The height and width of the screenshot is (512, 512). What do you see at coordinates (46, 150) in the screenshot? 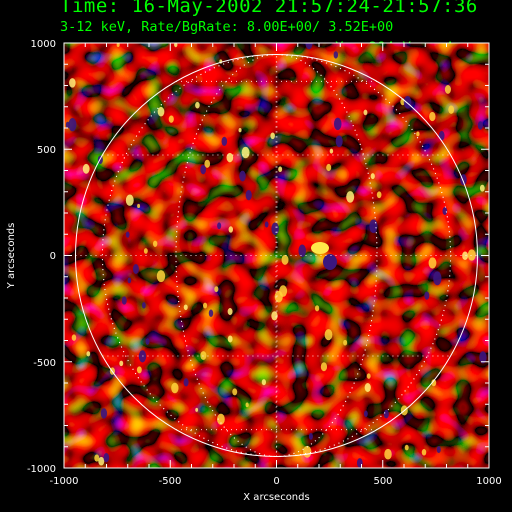
I see `y-tick-label: 500` at bounding box center [46, 150].